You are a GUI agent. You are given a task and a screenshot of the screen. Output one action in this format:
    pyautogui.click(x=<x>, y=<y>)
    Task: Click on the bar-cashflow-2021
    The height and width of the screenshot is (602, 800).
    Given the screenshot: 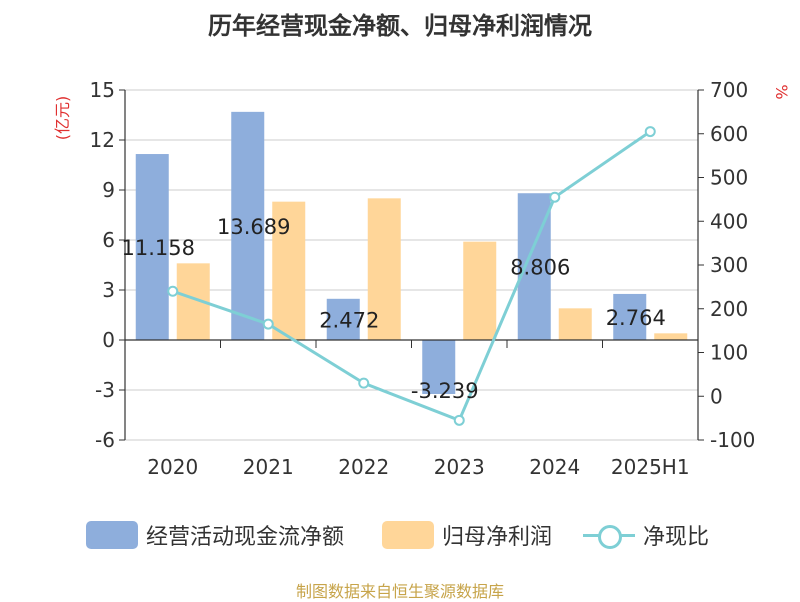 What is the action you would take?
    pyautogui.click(x=248, y=225)
    